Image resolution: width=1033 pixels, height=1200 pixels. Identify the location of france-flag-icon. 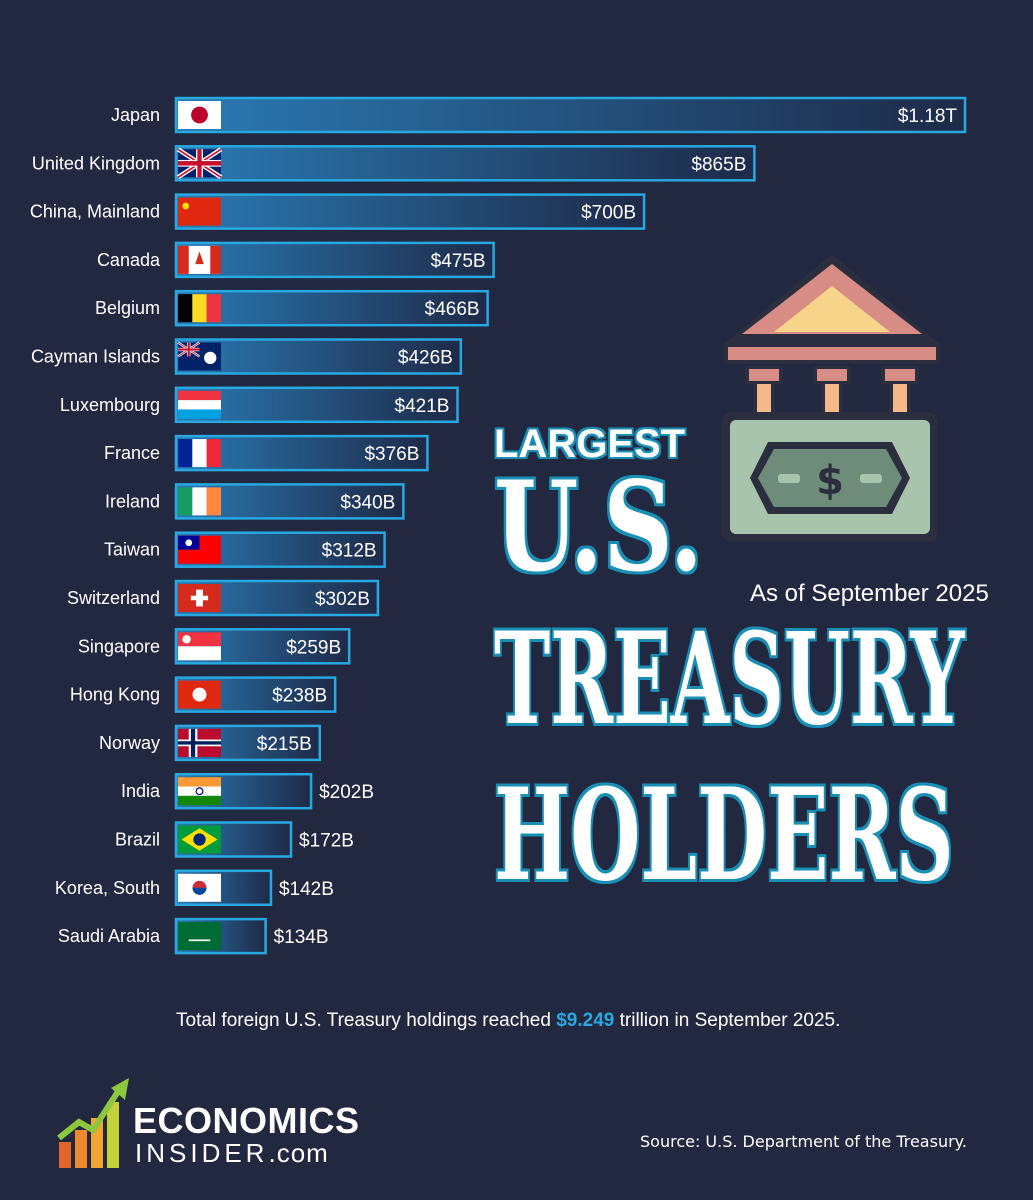
(199, 453).